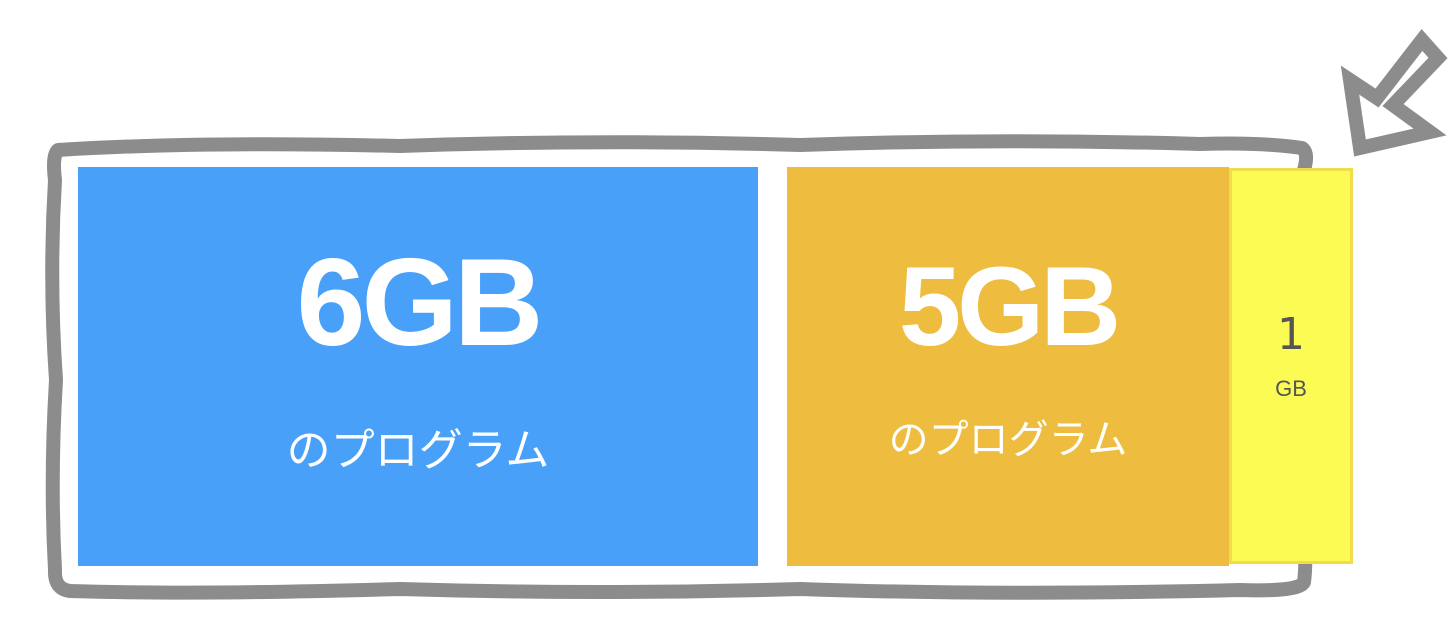 Image resolution: width=1448 pixels, height=636 pixels. Describe the element at coordinates (420, 303) in the screenshot. I see `block-size-label: 6GB` at that location.